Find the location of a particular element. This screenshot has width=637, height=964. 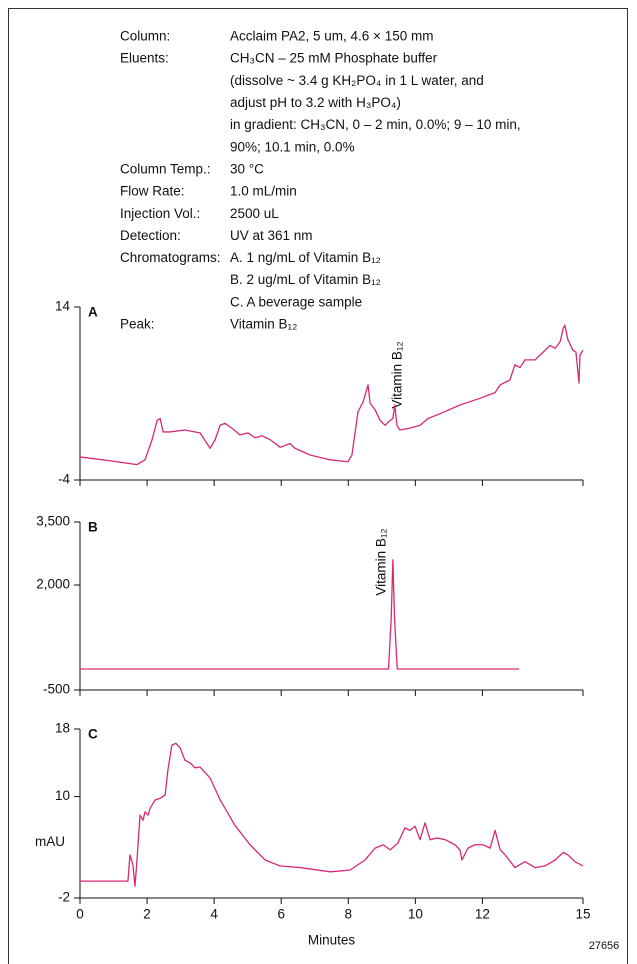

condition-value: 90%; 10.1 min, 0.0% is located at coordinates (292, 146).